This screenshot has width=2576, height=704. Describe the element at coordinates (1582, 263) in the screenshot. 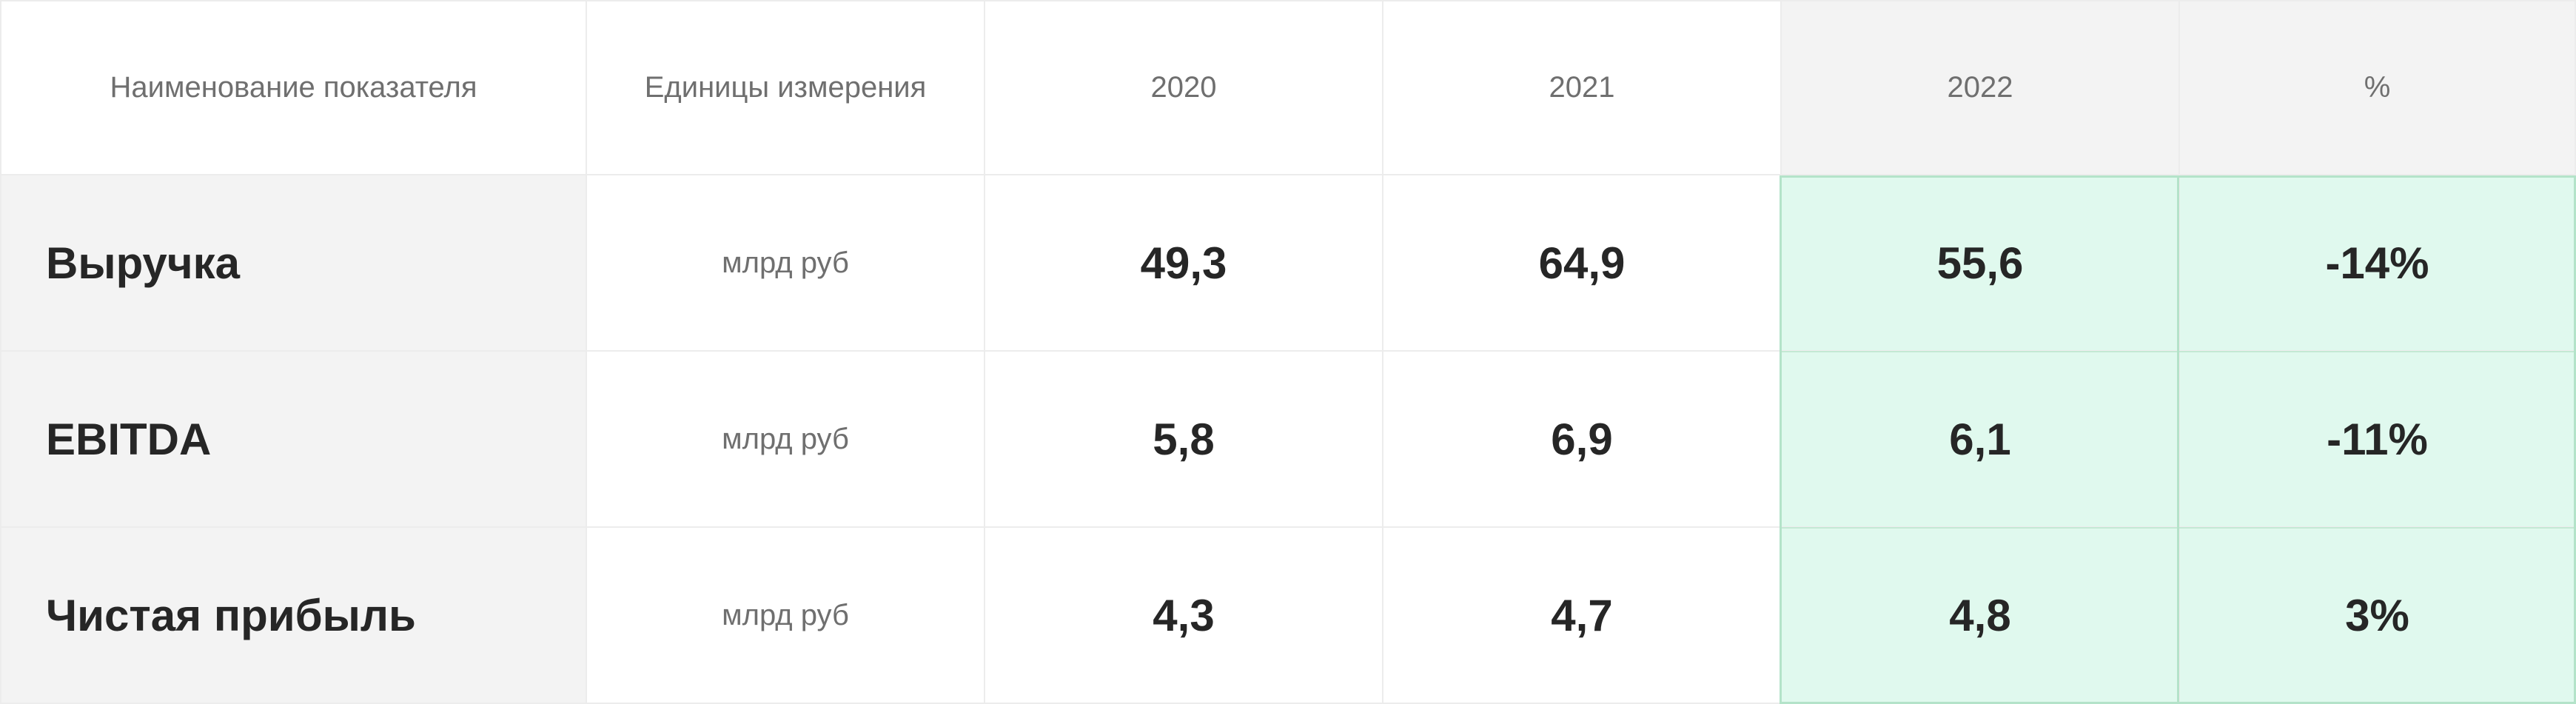

I see `value-2021: 64,9` at that location.